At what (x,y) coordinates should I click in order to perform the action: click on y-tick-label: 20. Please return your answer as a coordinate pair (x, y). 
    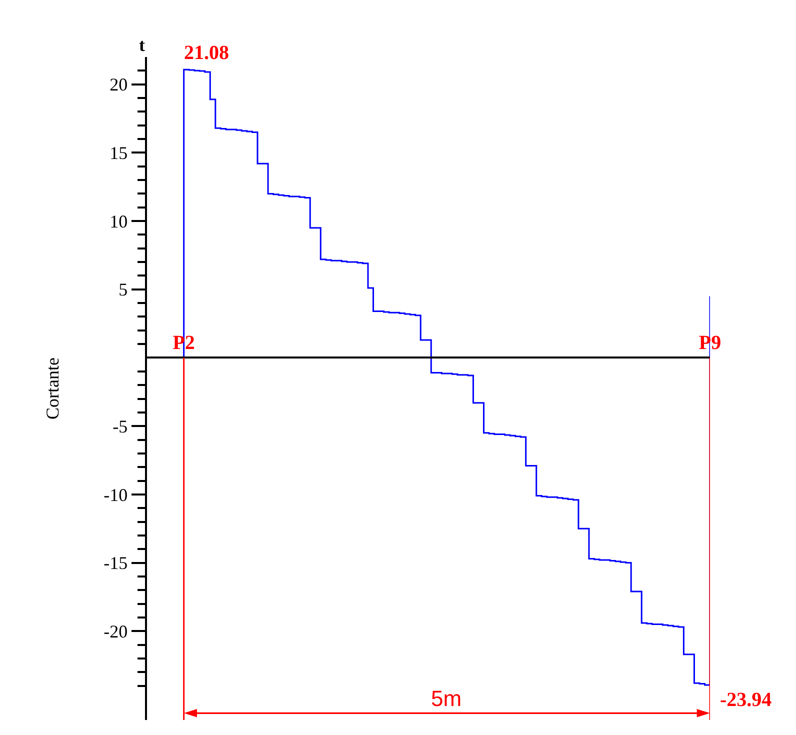
    Looking at the image, I should click on (119, 84).